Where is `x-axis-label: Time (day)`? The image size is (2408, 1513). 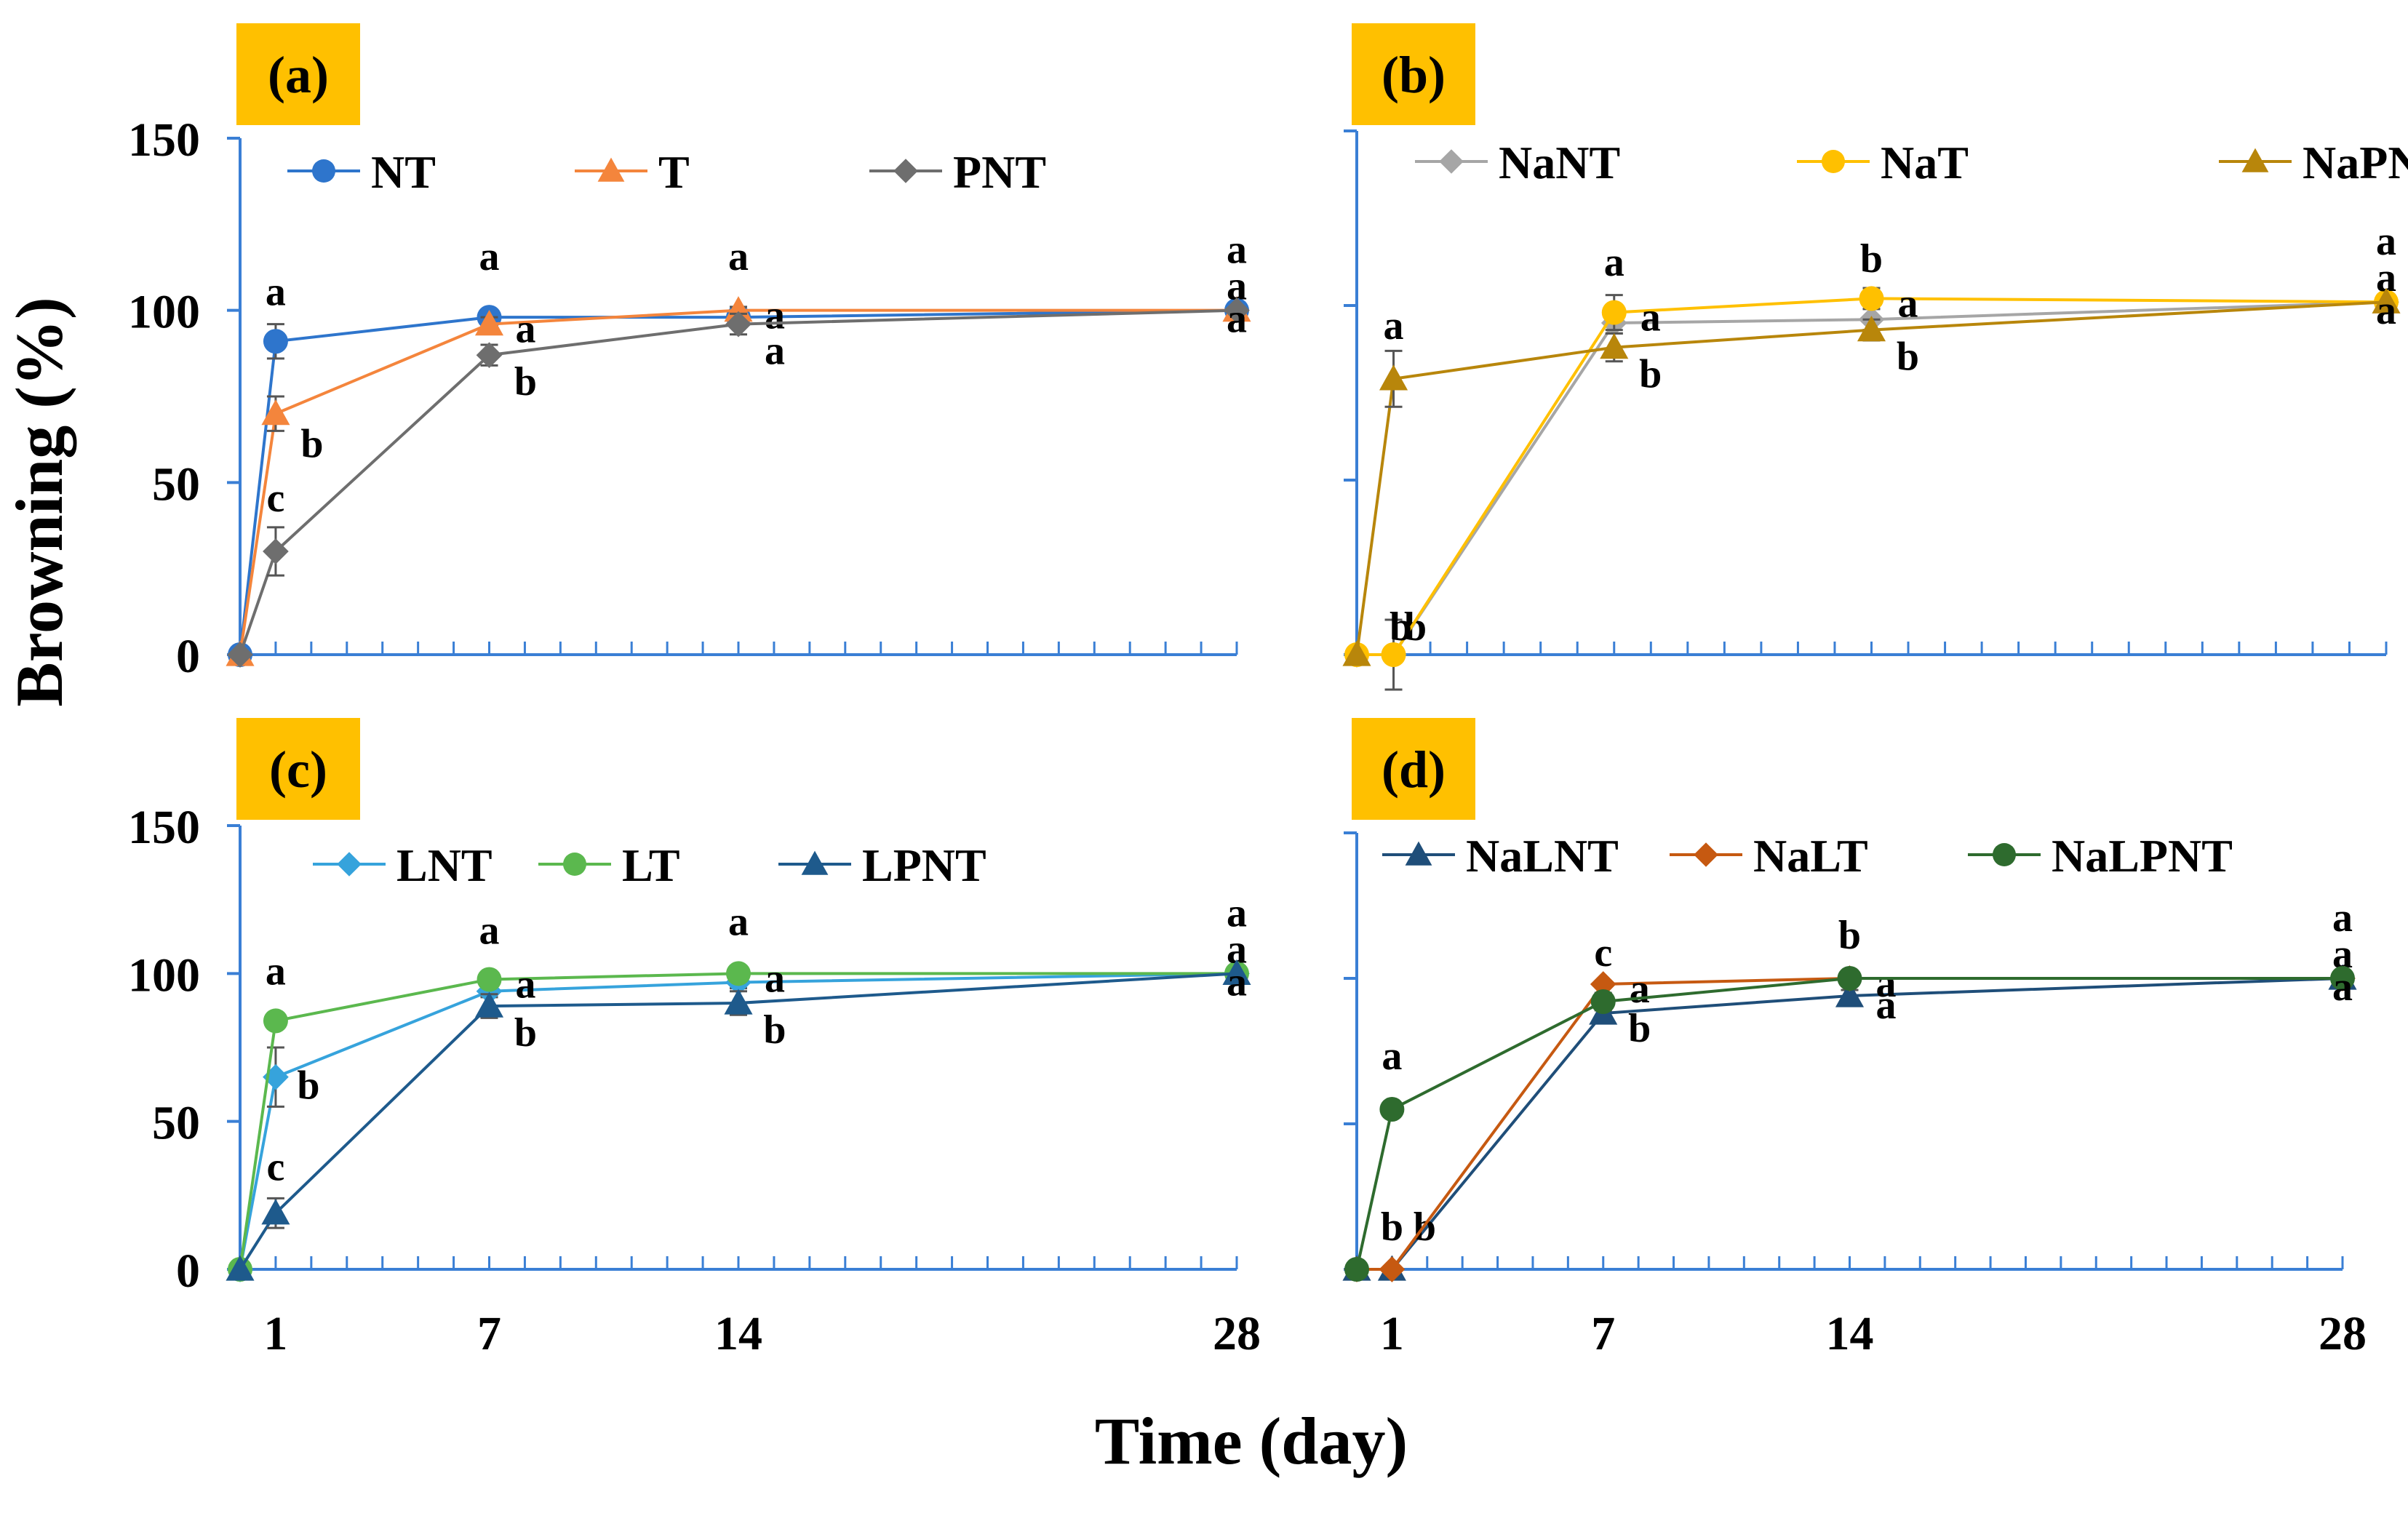
x-axis-label: Time (day) is located at coordinates (1251, 1441).